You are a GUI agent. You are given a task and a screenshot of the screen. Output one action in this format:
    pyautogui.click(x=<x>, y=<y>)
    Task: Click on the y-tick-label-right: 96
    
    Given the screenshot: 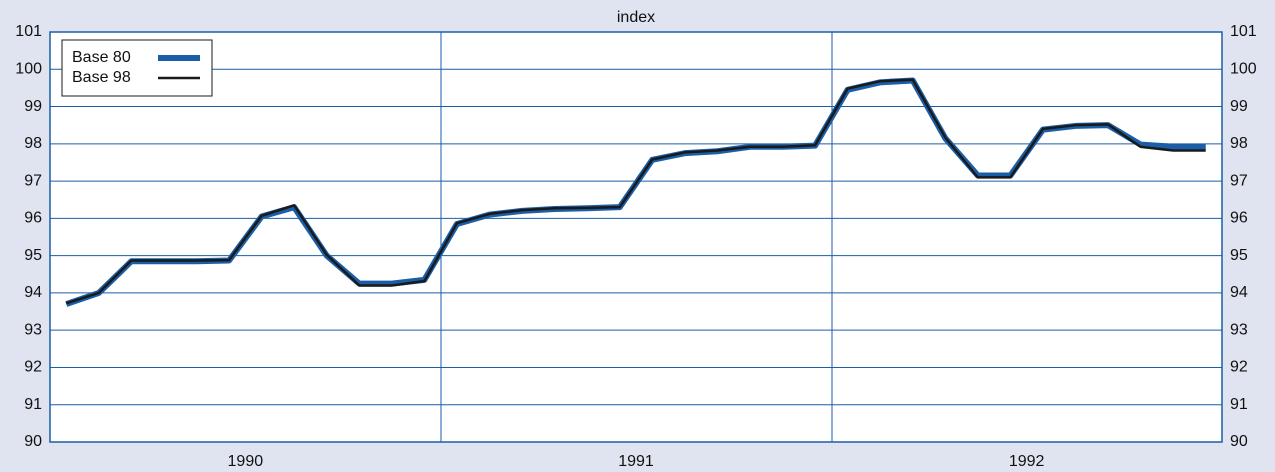 What is the action you would take?
    pyautogui.click(x=1239, y=218)
    